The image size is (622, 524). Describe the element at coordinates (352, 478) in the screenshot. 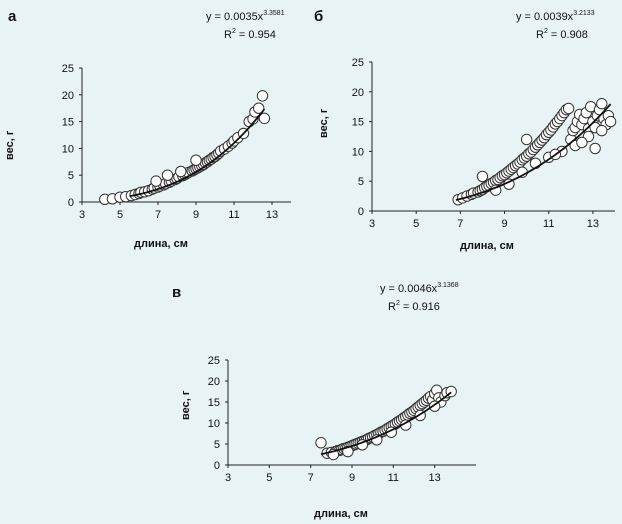

I see `x-tick-label-c: 9` at that location.